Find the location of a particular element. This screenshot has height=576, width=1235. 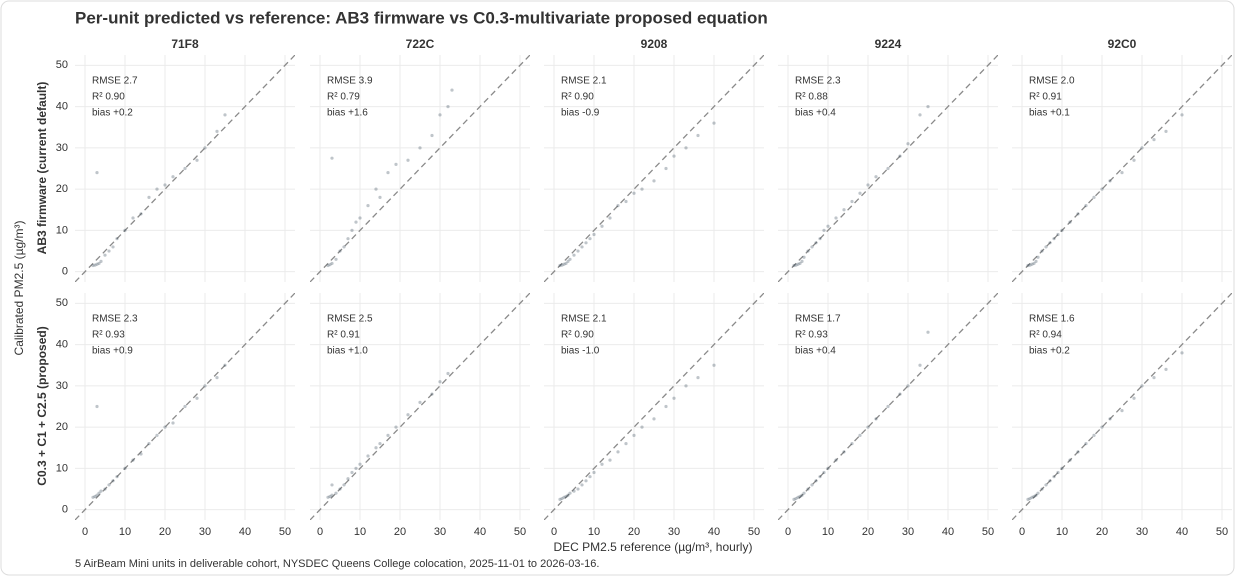

x-tick-label: 30 is located at coordinates (1142, 532).